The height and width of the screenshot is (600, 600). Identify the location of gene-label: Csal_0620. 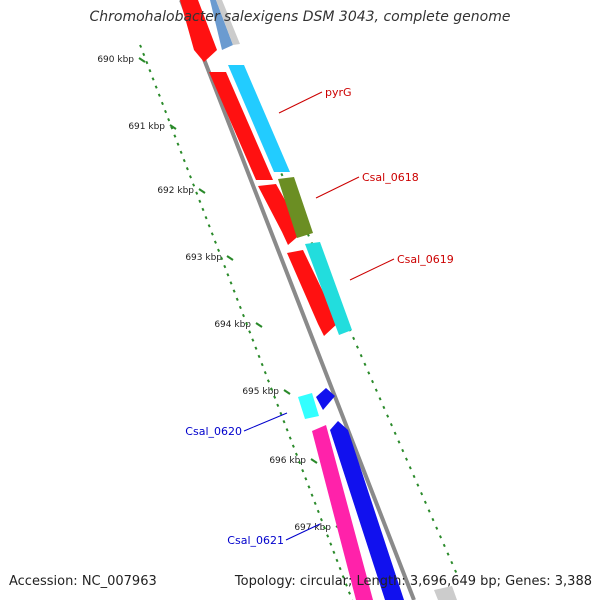
(213, 431).